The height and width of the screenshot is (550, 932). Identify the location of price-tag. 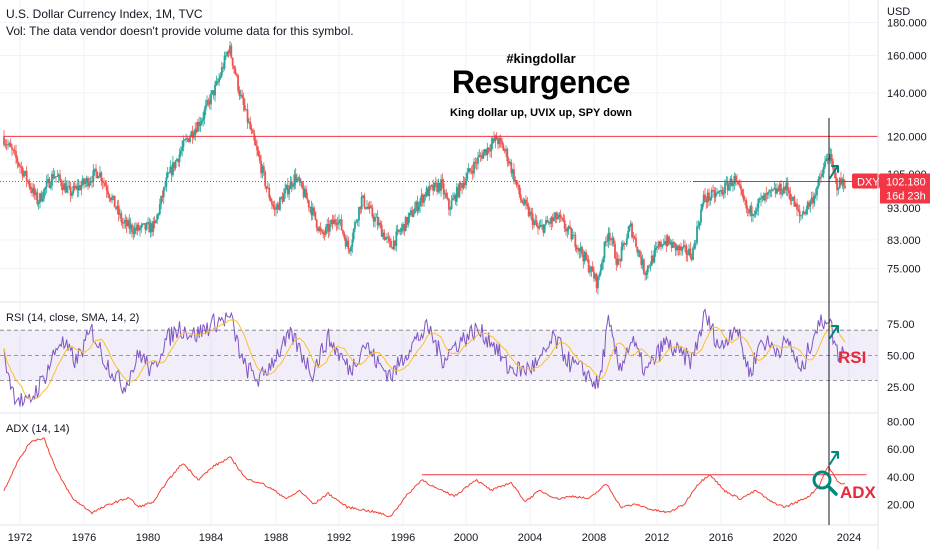
(905, 188).